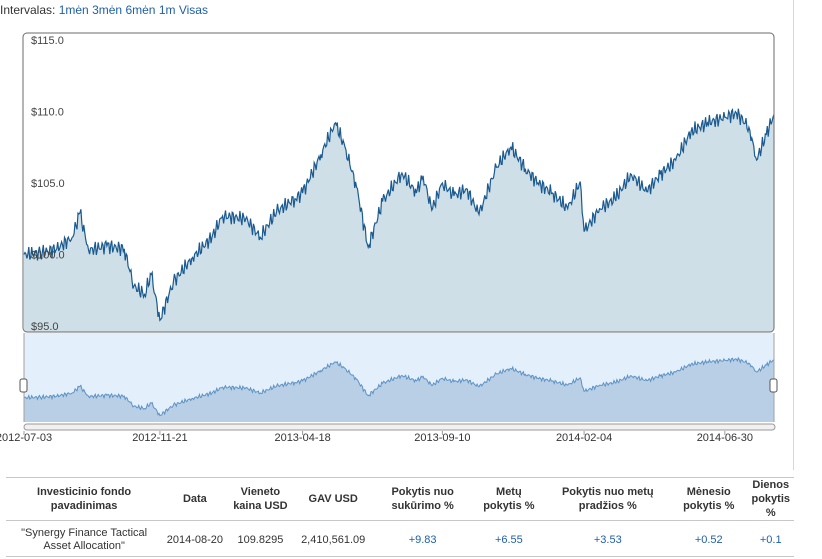 This screenshot has width=822, height=559. Describe the element at coordinates (28, 10) in the screenshot. I see `interval-label: Intervalas:` at that location.